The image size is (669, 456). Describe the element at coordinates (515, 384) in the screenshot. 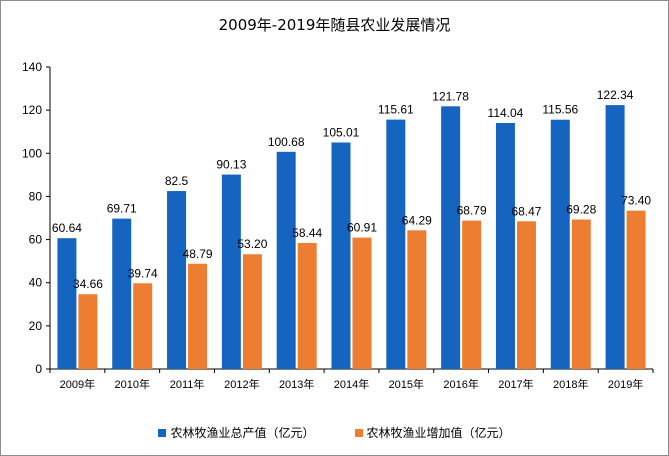

I see `x-tick-label: 2017年` at that location.